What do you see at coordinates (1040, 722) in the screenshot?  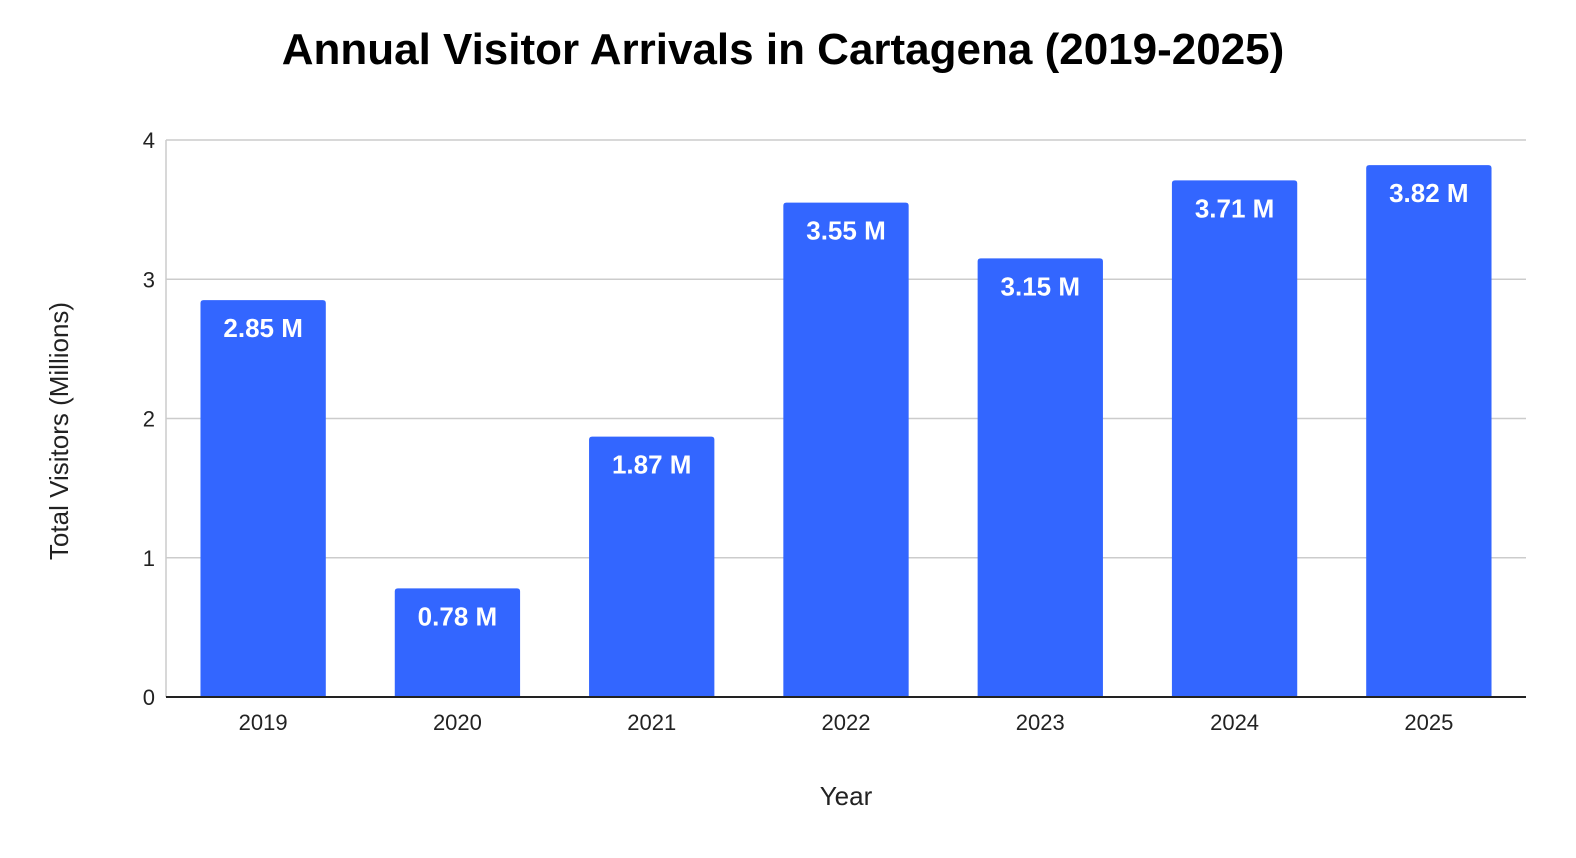 I see `x-tick-label: 2023` at bounding box center [1040, 722].